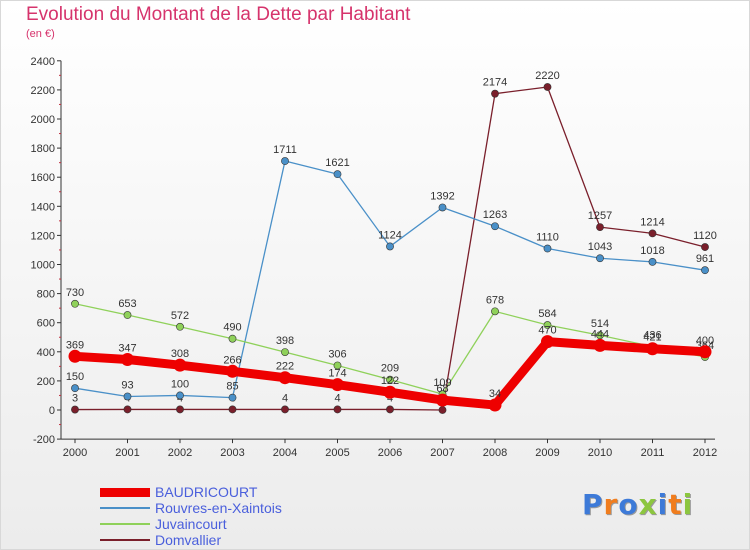 This screenshot has width=750, height=550. What do you see at coordinates (285, 341) in the screenshot?
I see `data-label: 398` at bounding box center [285, 341].